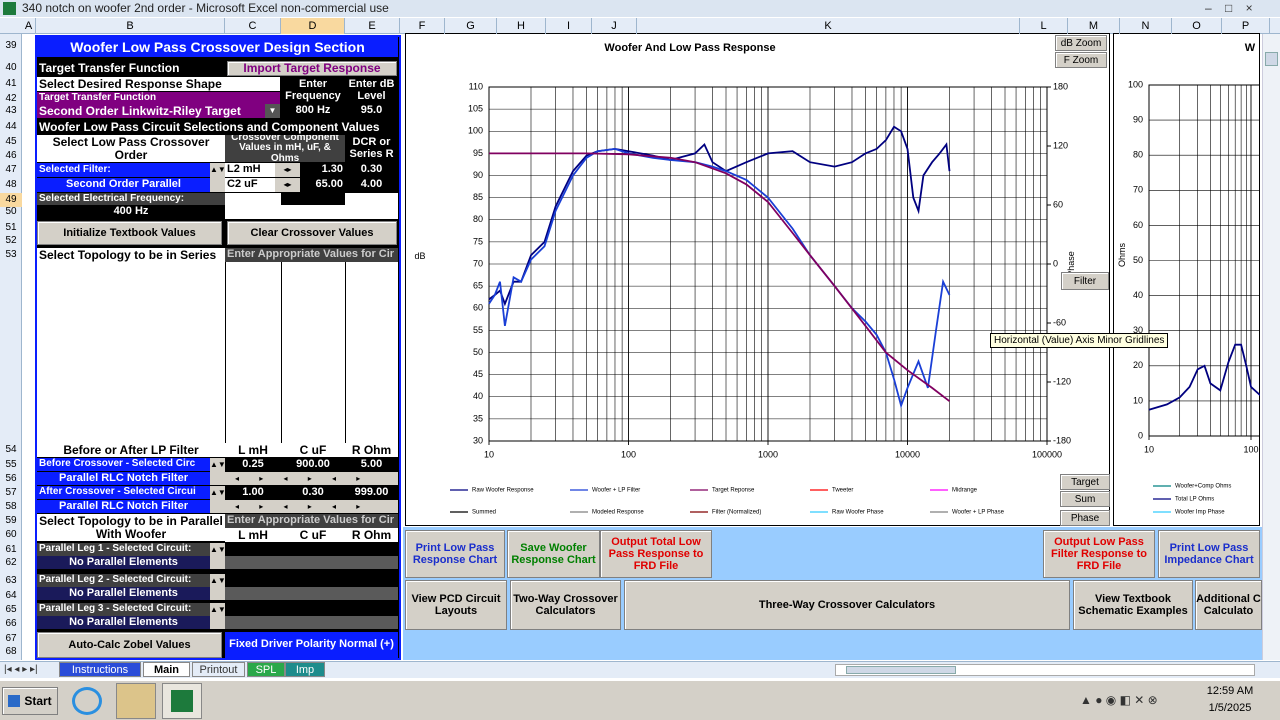  I want to click on action-button: Print Low Pass Impedance Chart, so click(1209, 554).